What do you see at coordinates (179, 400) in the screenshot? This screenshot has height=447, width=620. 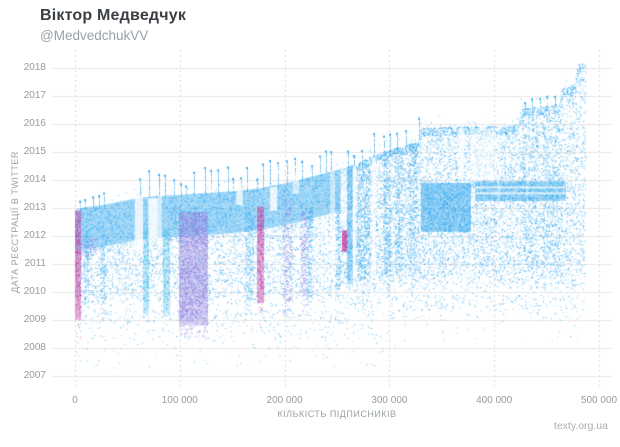 I see `x-tick-100000: 100 000` at bounding box center [179, 400].